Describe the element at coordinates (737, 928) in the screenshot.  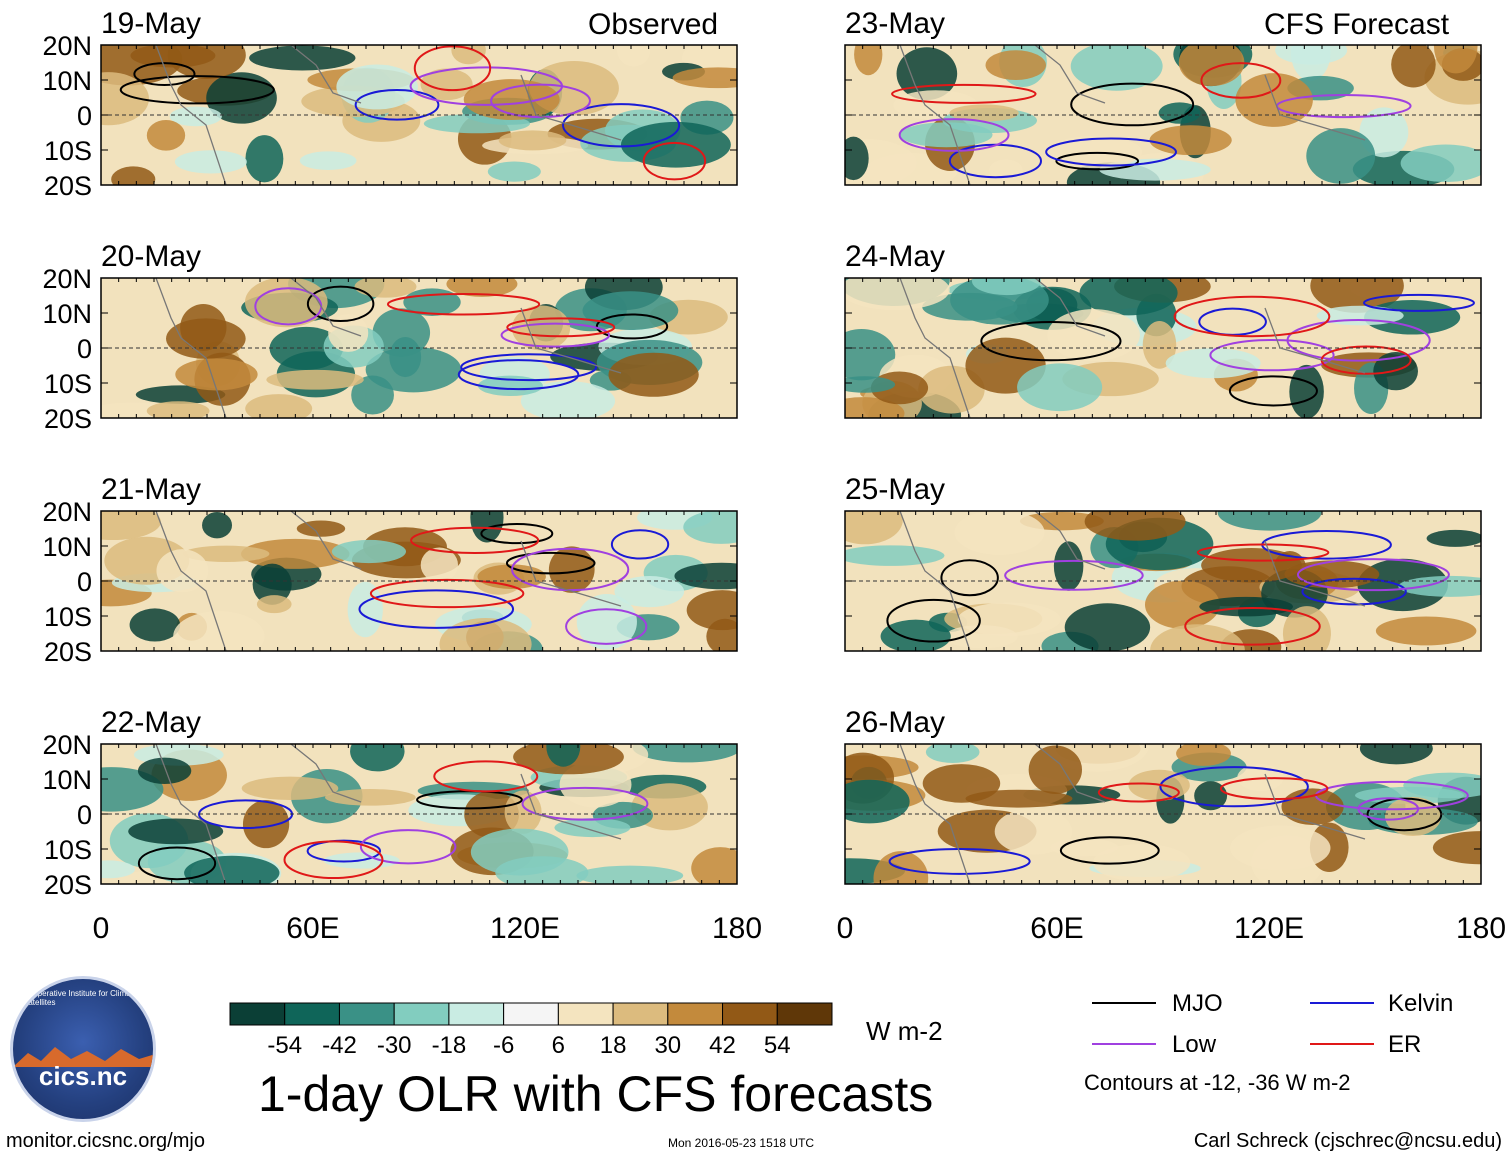
I see `lon-label: 180` at that location.